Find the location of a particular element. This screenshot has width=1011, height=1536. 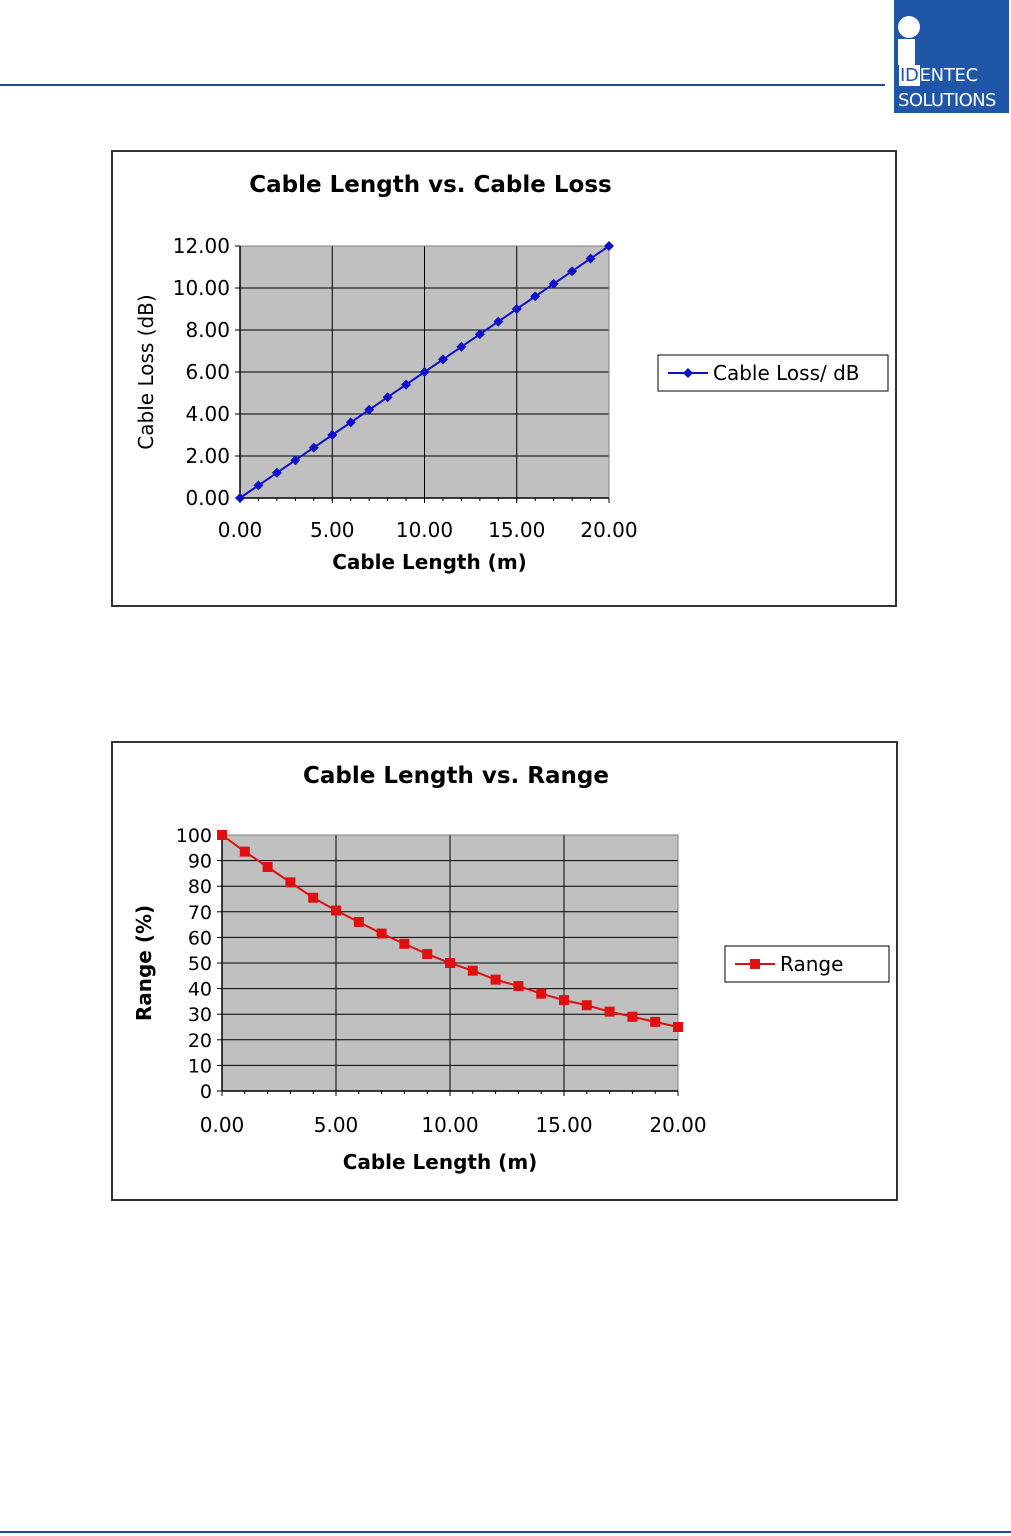

logo-text-rest: ENTEC is located at coordinates (949, 75).